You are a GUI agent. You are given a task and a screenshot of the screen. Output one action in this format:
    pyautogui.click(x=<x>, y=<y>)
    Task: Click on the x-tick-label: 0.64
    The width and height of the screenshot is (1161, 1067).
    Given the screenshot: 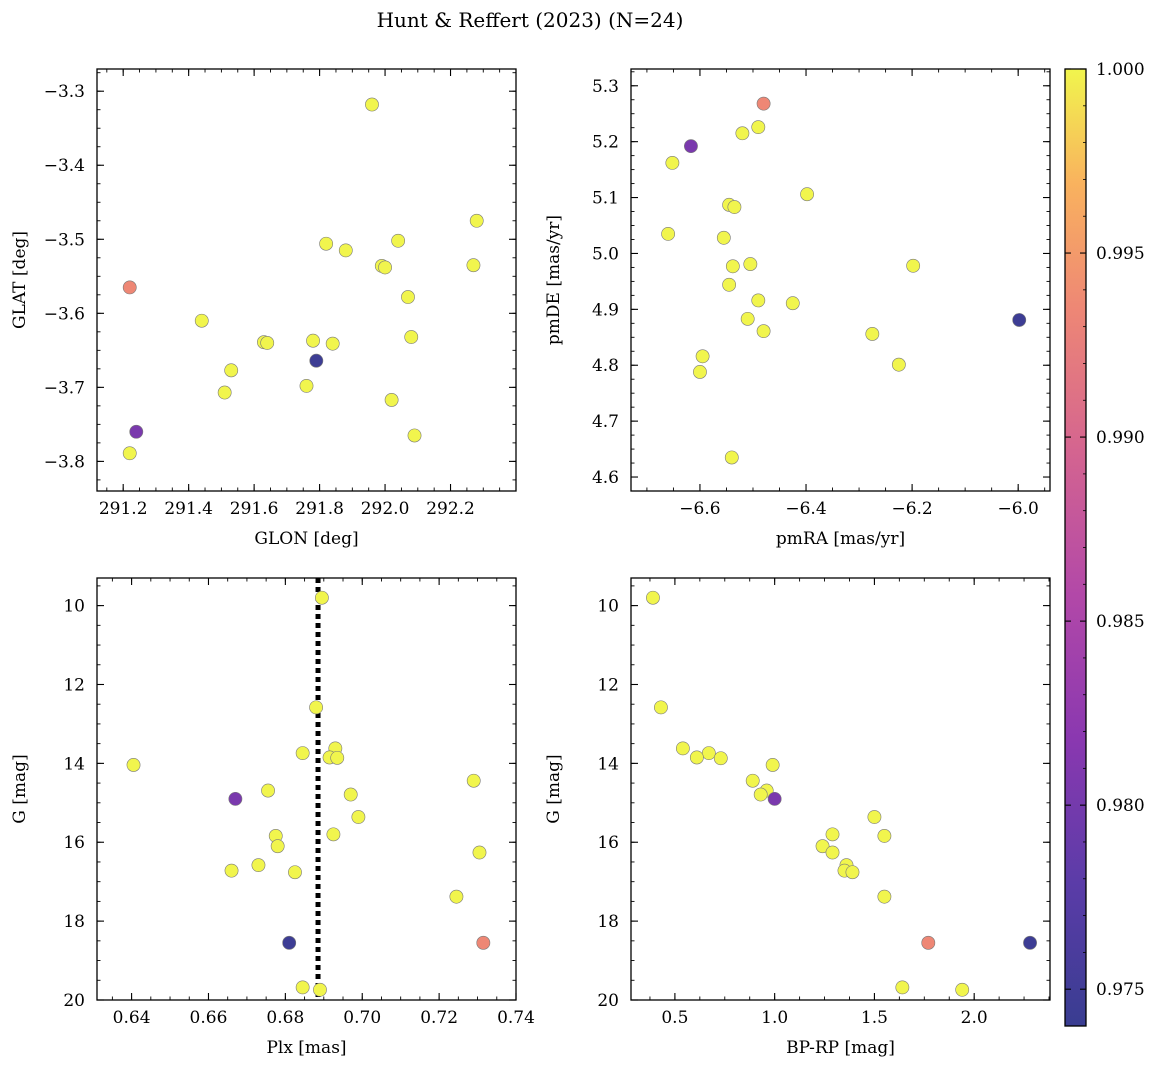 What is the action you would take?
    pyautogui.click(x=132, y=1018)
    